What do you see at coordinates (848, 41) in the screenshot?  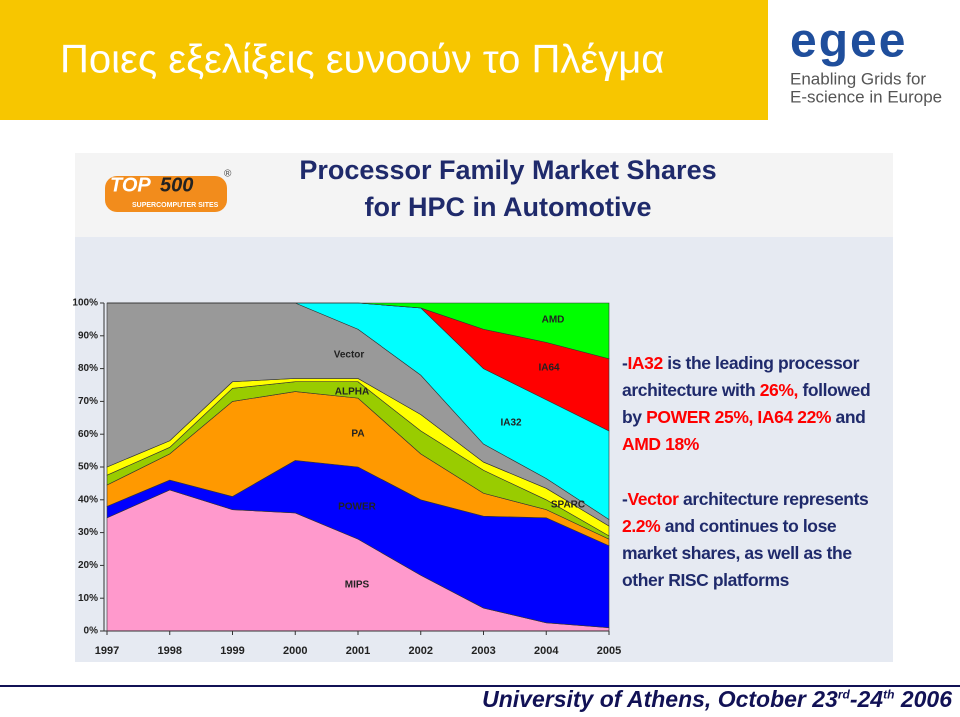 I see `logo: egee` at bounding box center [848, 41].